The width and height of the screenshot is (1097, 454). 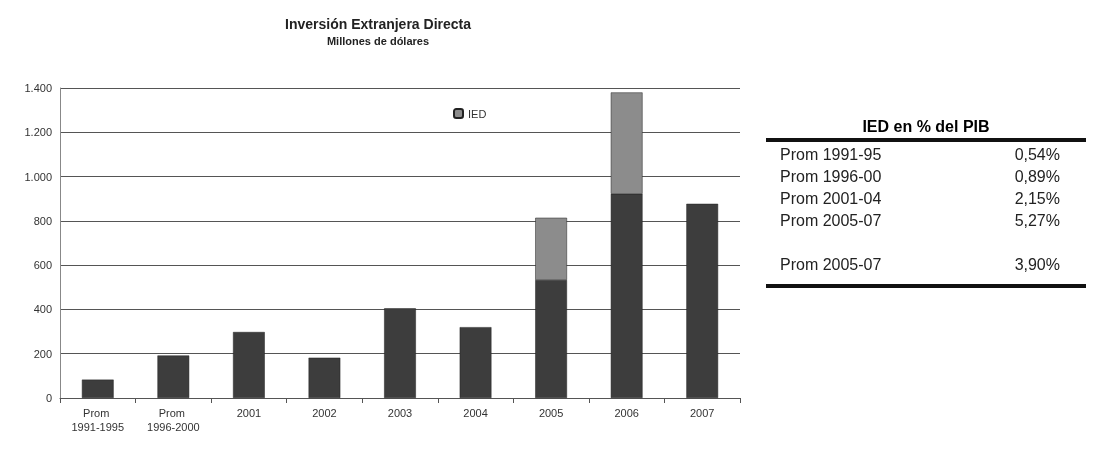 I want to click on text: IED en % del PIB, so click(x=926, y=127).